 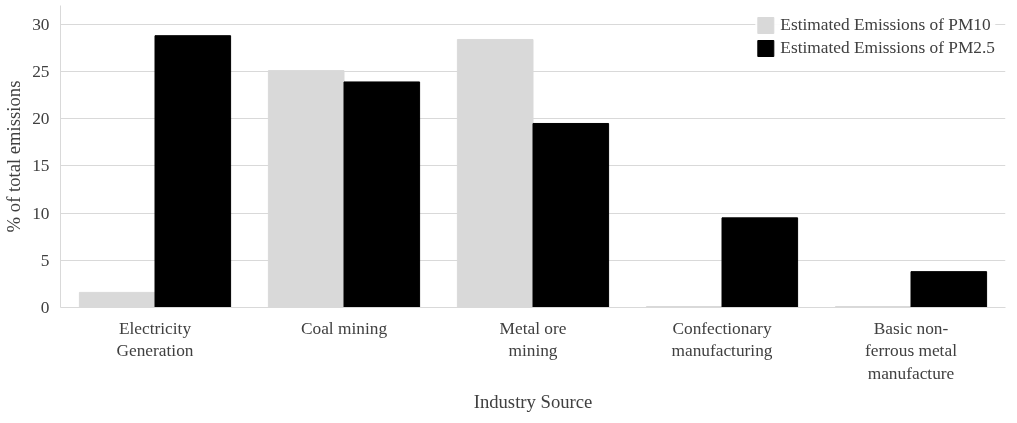 What do you see at coordinates (155, 339) in the screenshot?
I see `x-tick-label: Electricity Generation` at bounding box center [155, 339].